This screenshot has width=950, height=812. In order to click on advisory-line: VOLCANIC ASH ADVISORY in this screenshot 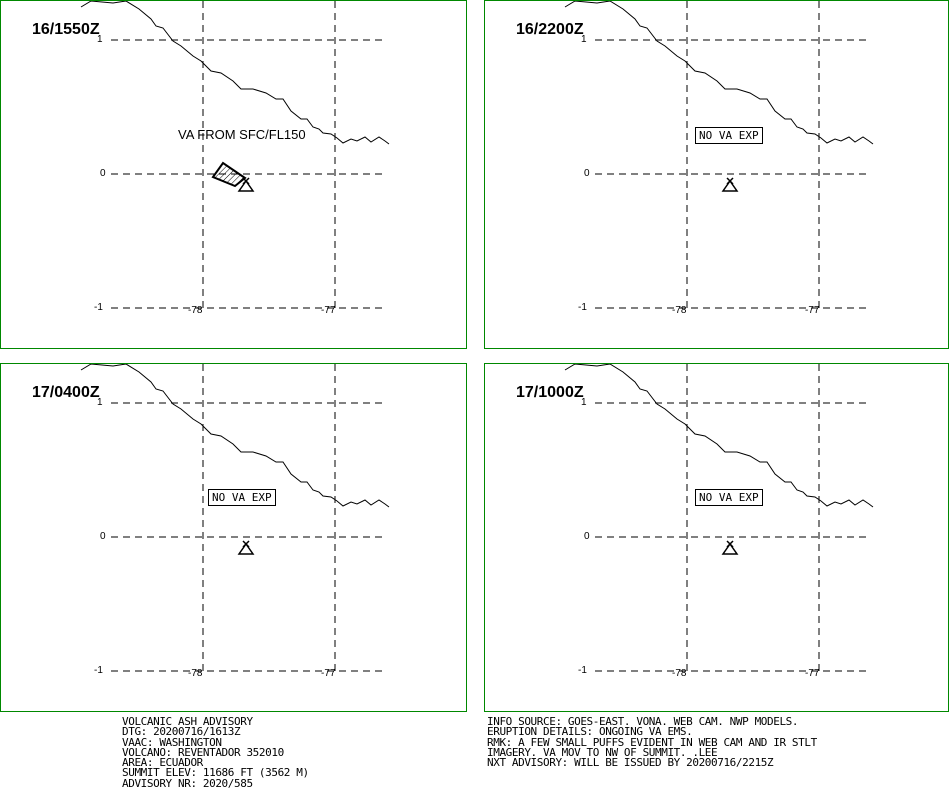, I will do `click(187, 721)`.